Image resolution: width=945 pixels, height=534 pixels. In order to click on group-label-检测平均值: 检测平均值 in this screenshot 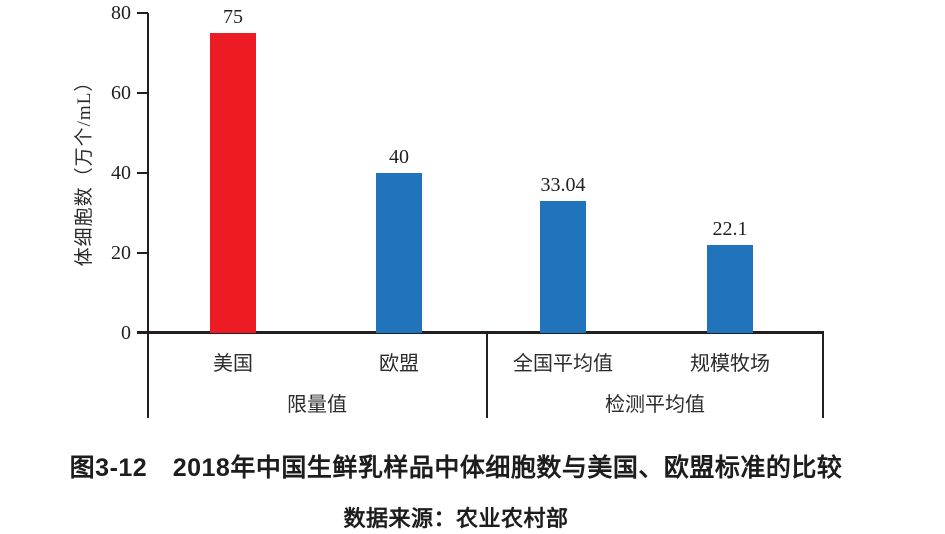, I will do `click(655, 405)`.